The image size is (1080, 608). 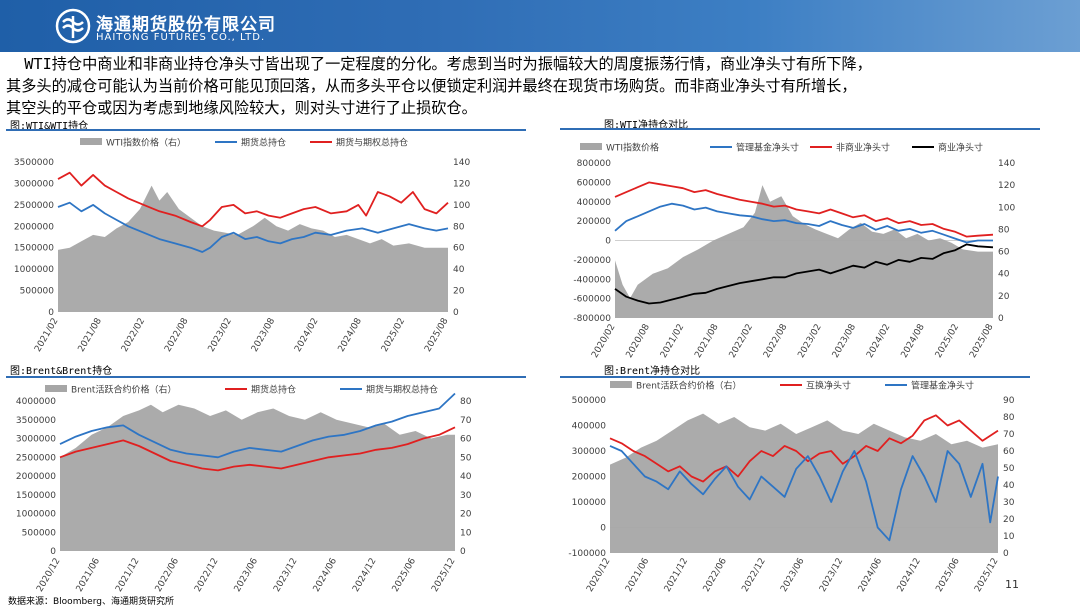 I want to click on legend-label: WTI指数价格, so click(x=632, y=148).